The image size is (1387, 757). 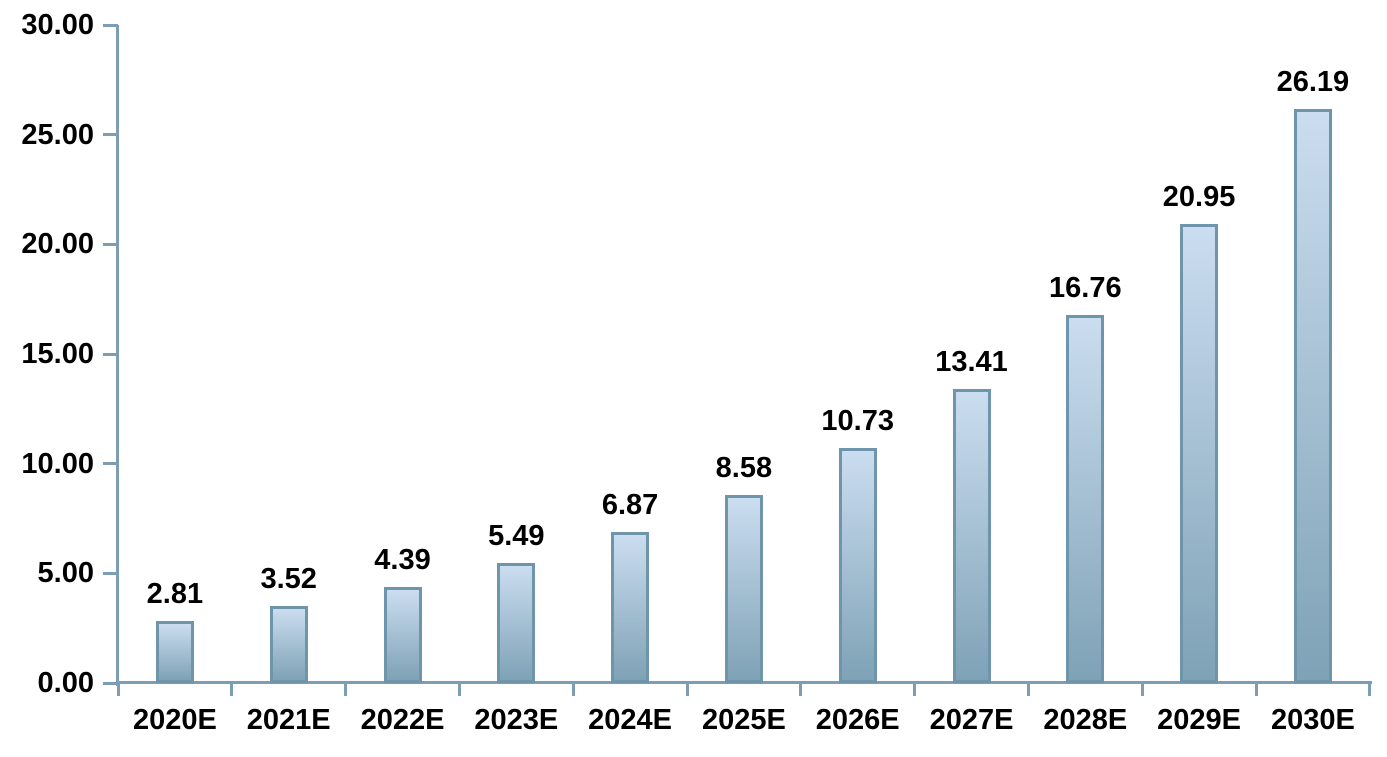 What do you see at coordinates (630, 505) in the screenshot?
I see `bar-value-label: 6.87` at bounding box center [630, 505].